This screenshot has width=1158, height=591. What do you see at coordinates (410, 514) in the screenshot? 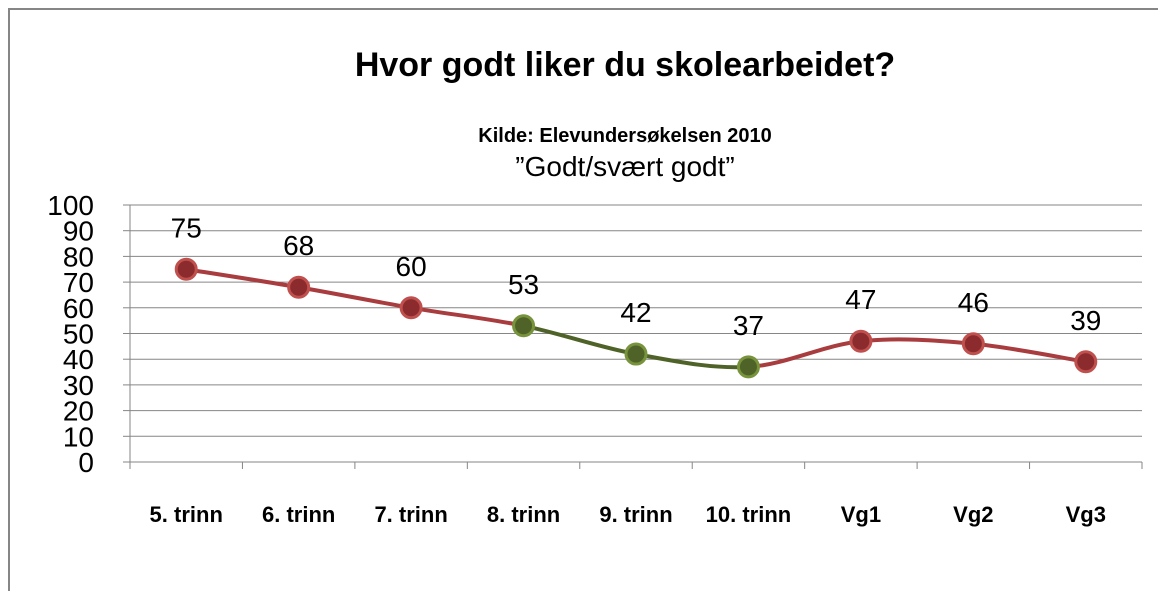
I see `x-tick-label: 7. trinn` at bounding box center [410, 514].